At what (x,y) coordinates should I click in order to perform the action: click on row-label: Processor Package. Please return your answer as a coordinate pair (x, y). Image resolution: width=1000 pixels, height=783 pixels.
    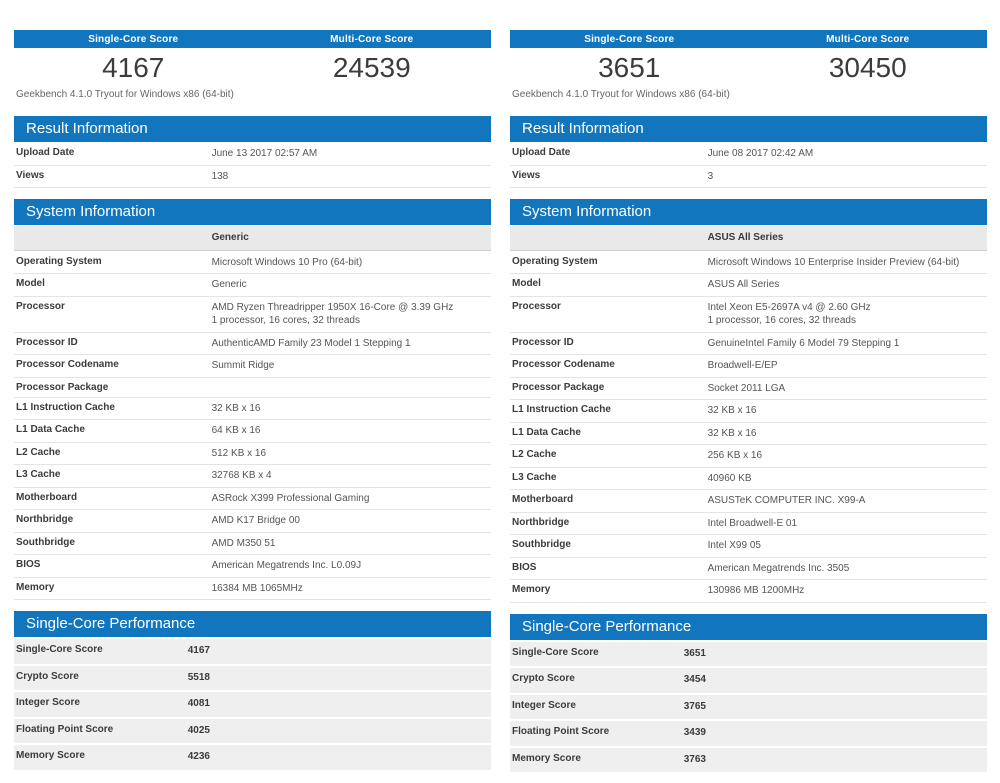
    Looking at the image, I should click on (558, 387).